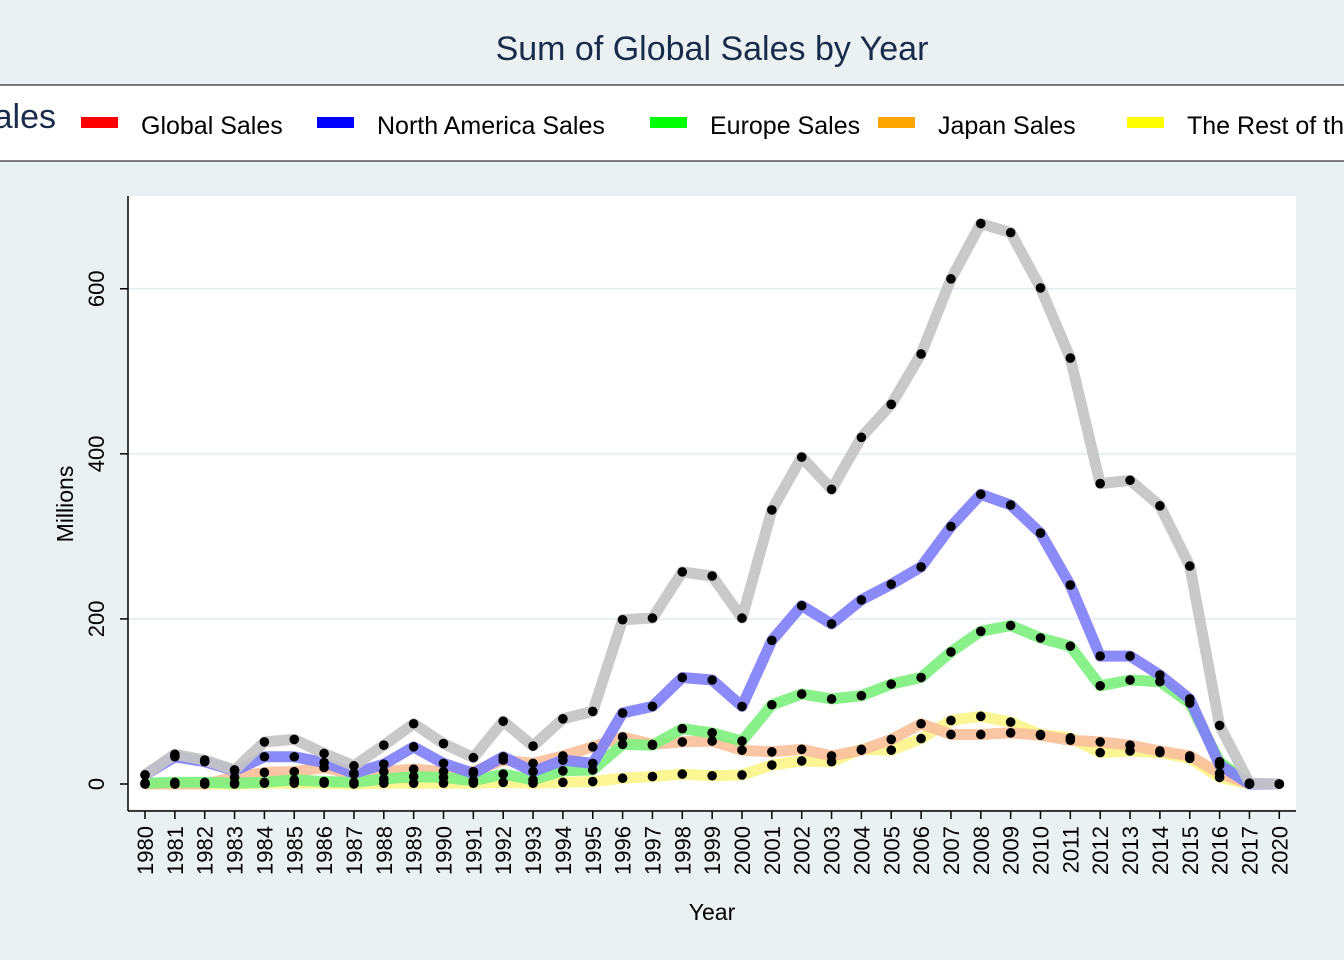  What do you see at coordinates (96, 288) in the screenshot?
I see `y-tick-label: 600` at bounding box center [96, 288].